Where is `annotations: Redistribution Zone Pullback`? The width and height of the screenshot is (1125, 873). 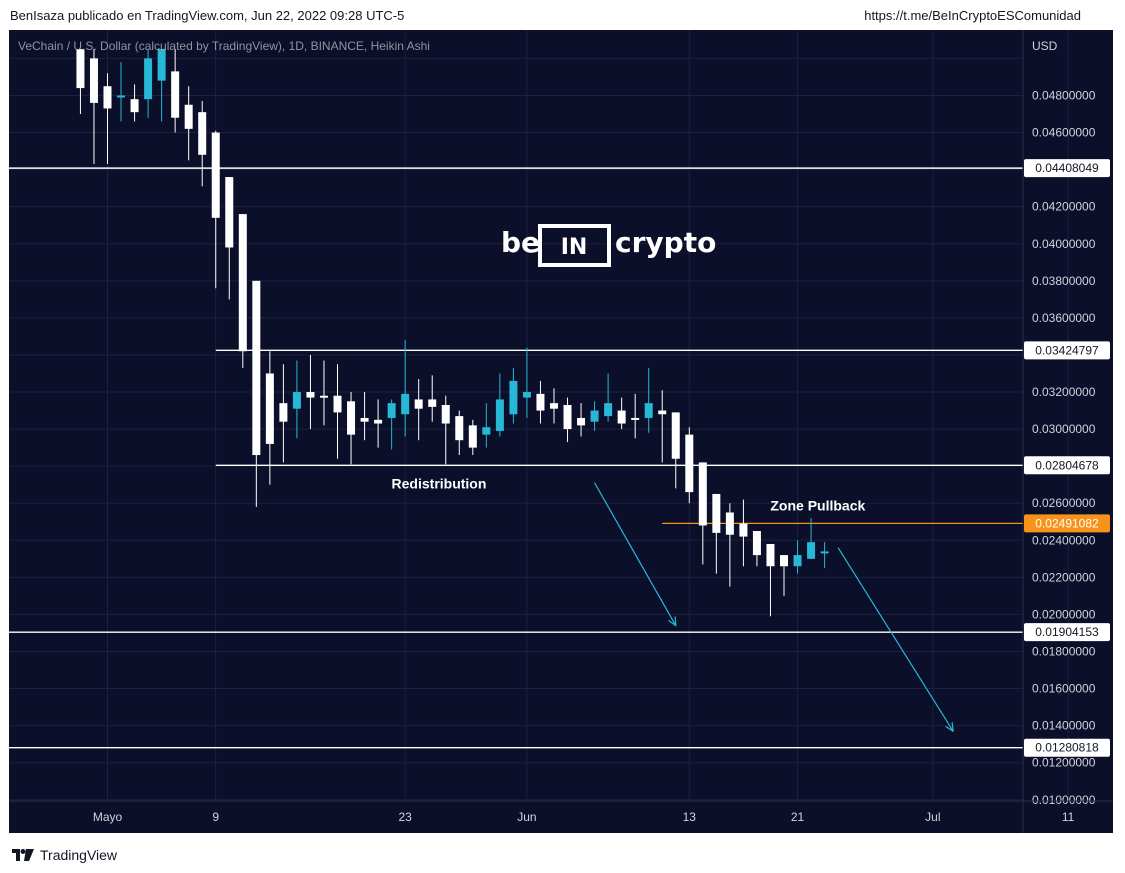
annotations: Redistribution Zone Pullback is located at coordinates (629, 494).